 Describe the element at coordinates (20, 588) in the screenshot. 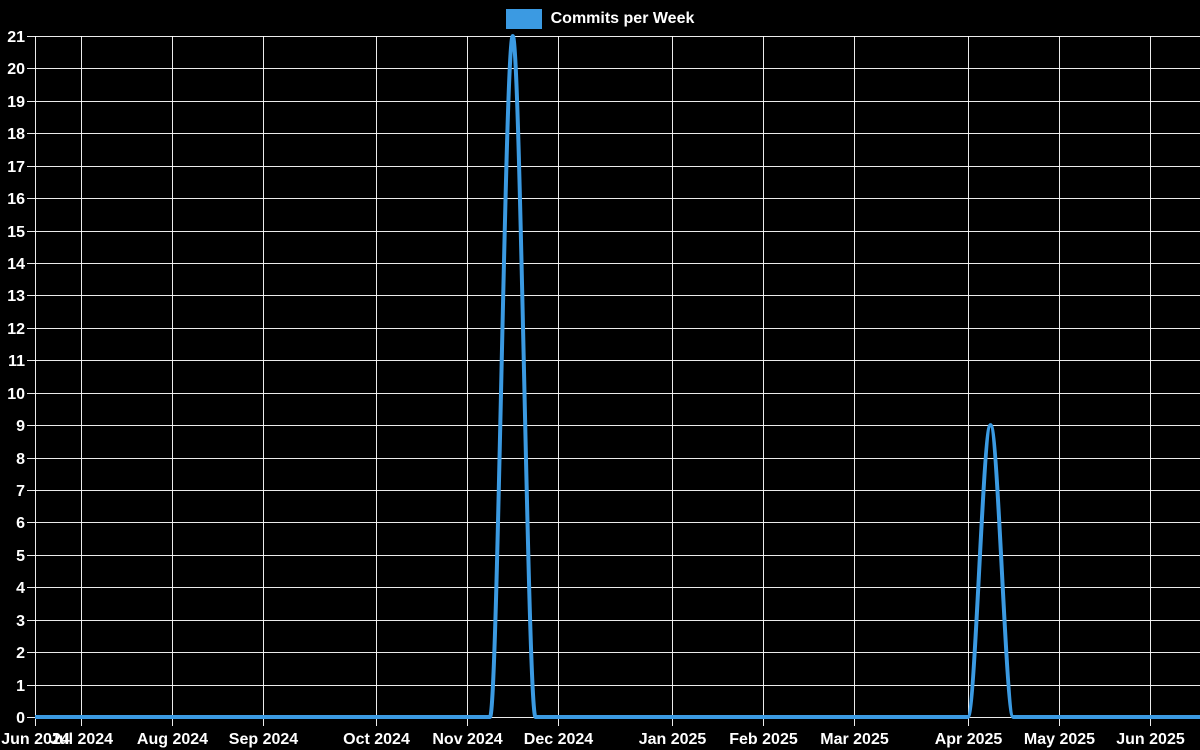

I see `y-axis-tick-label: 4` at that location.